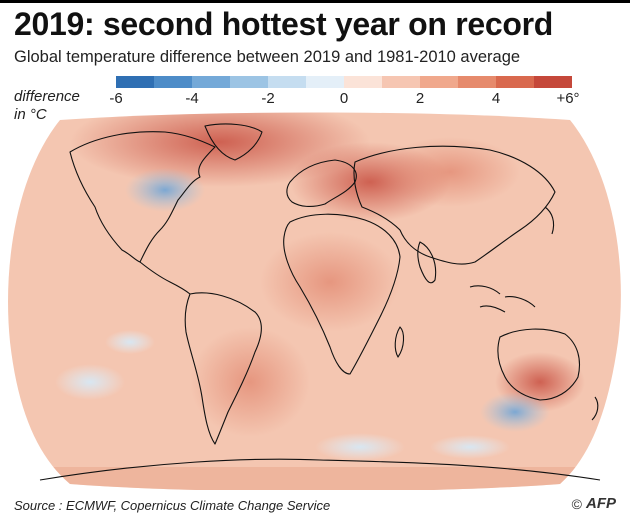  What do you see at coordinates (330, 282) in the screenshot?
I see `africa-warm-patch` at bounding box center [330, 282].